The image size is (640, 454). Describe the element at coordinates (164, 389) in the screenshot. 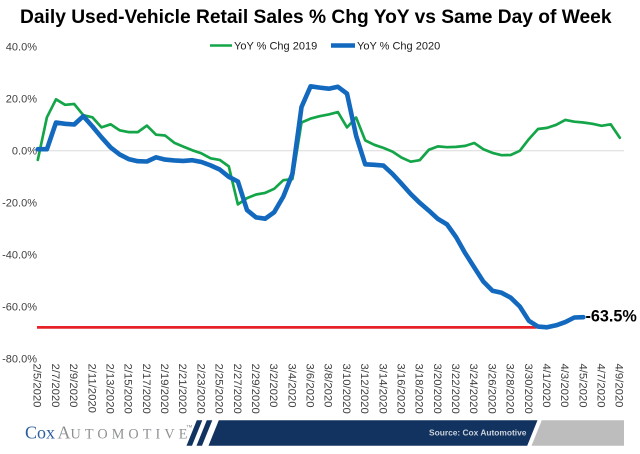

I see `svg-text: 2/19/2020` at that location.